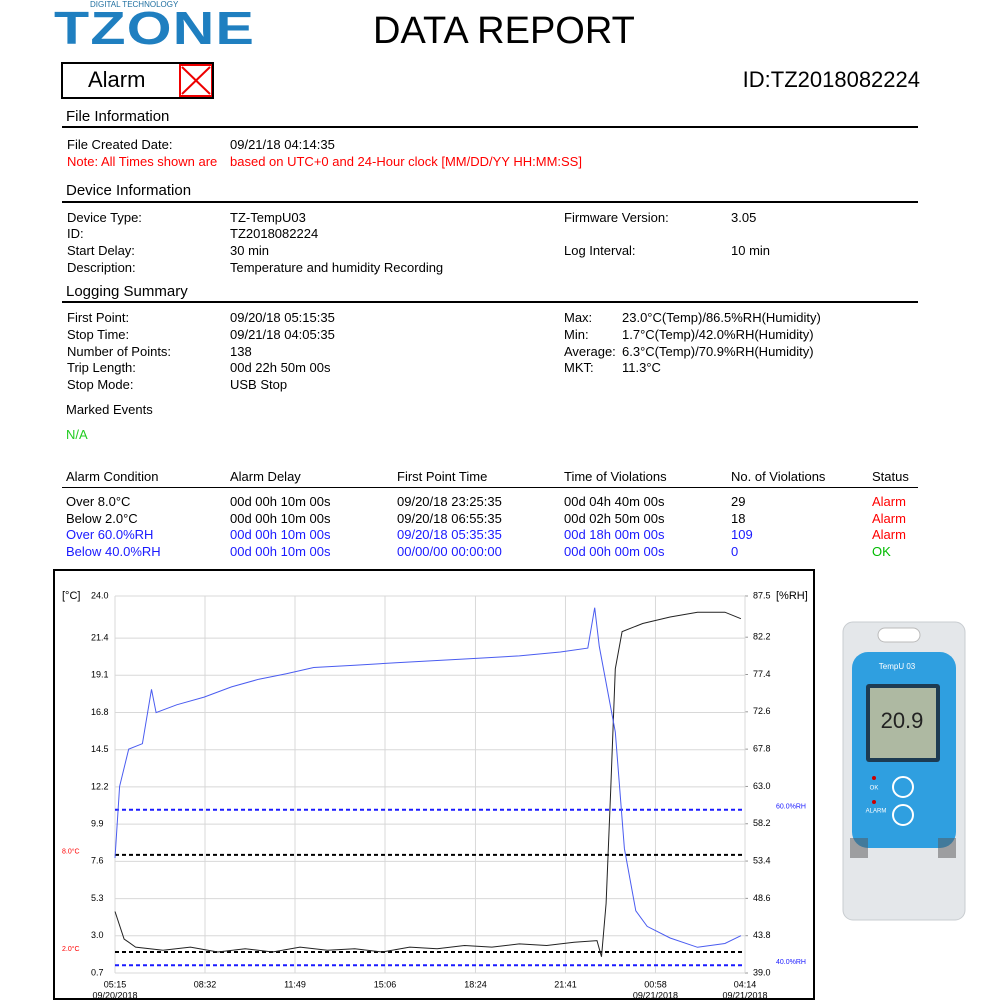 The height and width of the screenshot is (1000, 1000). Describe the element at coordinates (97, 898) in the screenshot. I see `y-tick-label: 5.3` at that location.